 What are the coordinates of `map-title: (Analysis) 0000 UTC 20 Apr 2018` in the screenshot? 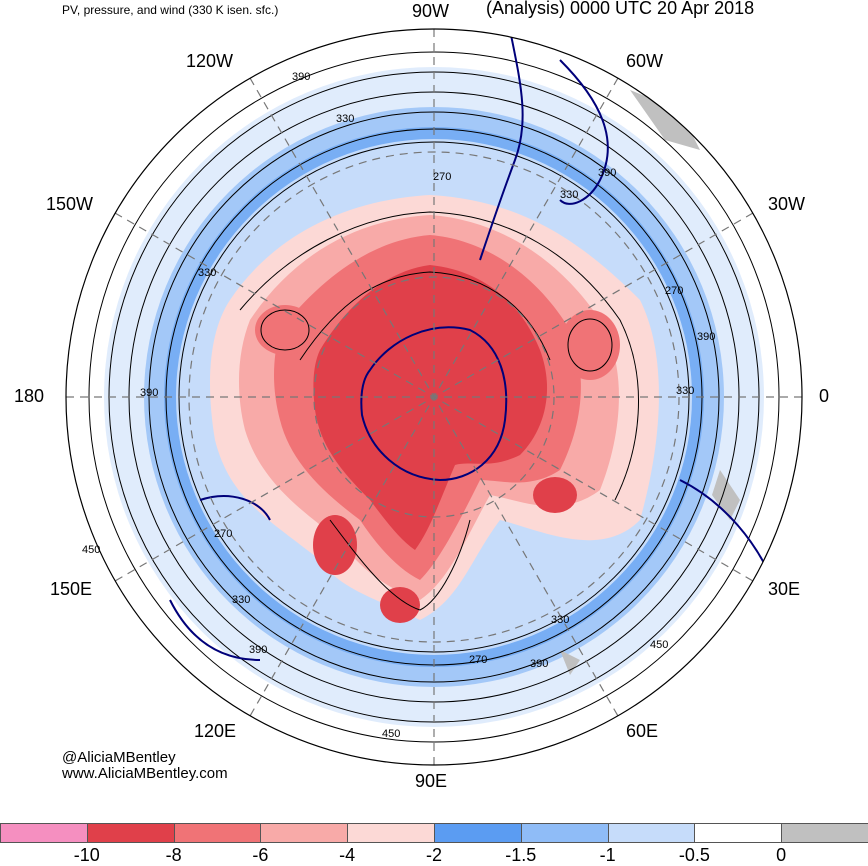 It's located at (620, 9).